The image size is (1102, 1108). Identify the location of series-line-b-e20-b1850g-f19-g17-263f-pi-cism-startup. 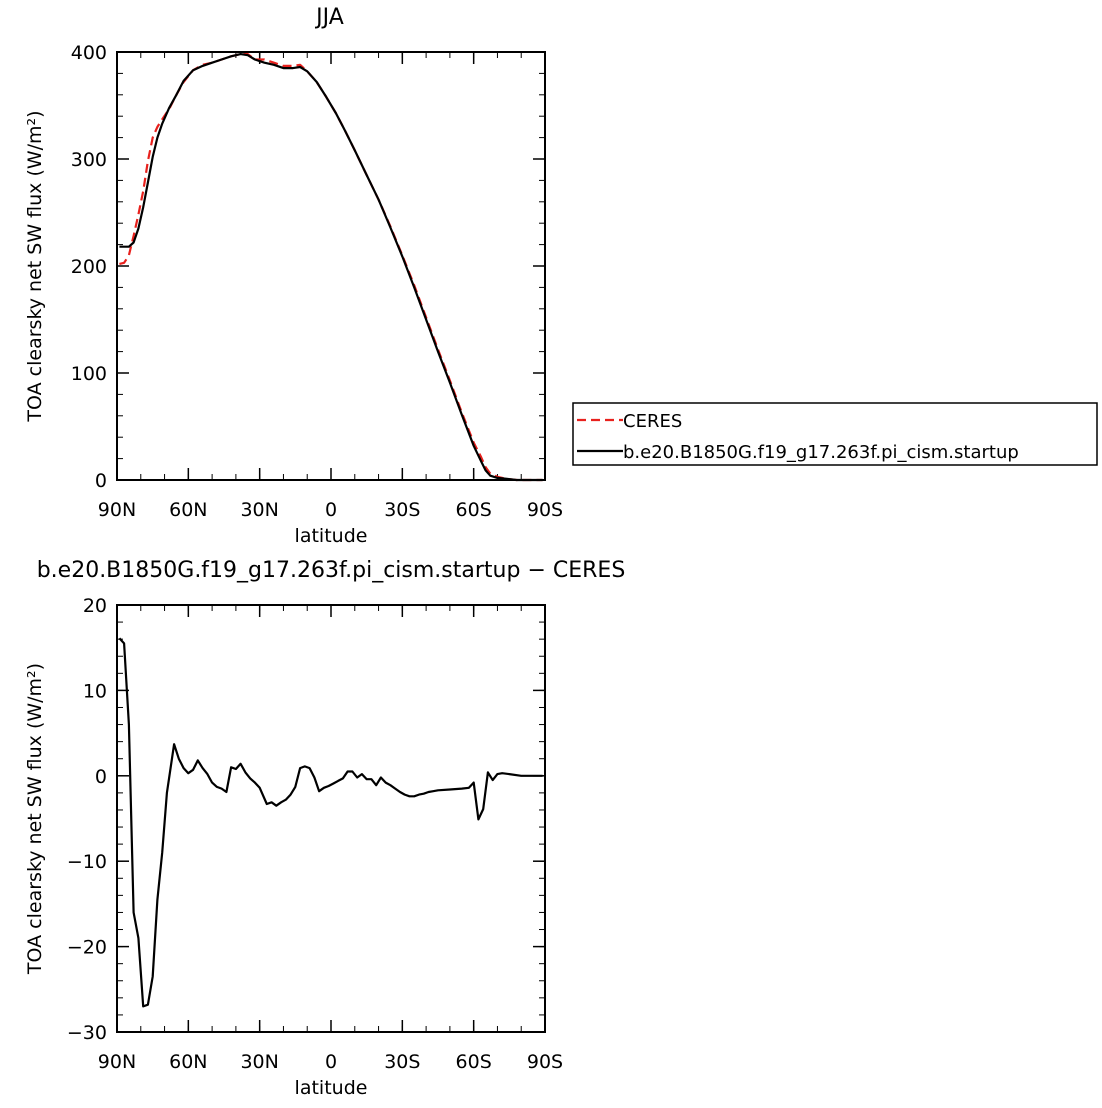
(331, 267).